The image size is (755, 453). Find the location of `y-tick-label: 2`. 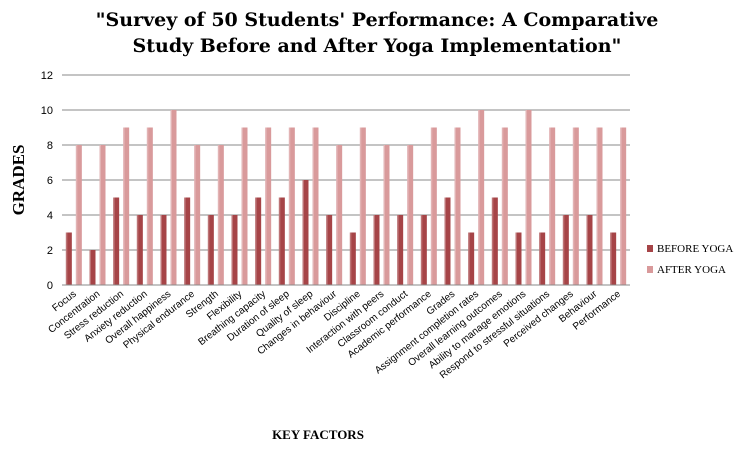

y-tick-label: 2 is located at coordinates (50, 251).